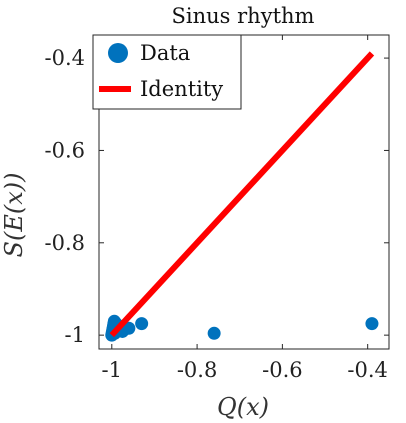  Describe the element at coordinates (118, 53) in the screenshot. I see `legend-data-marker` at that location.